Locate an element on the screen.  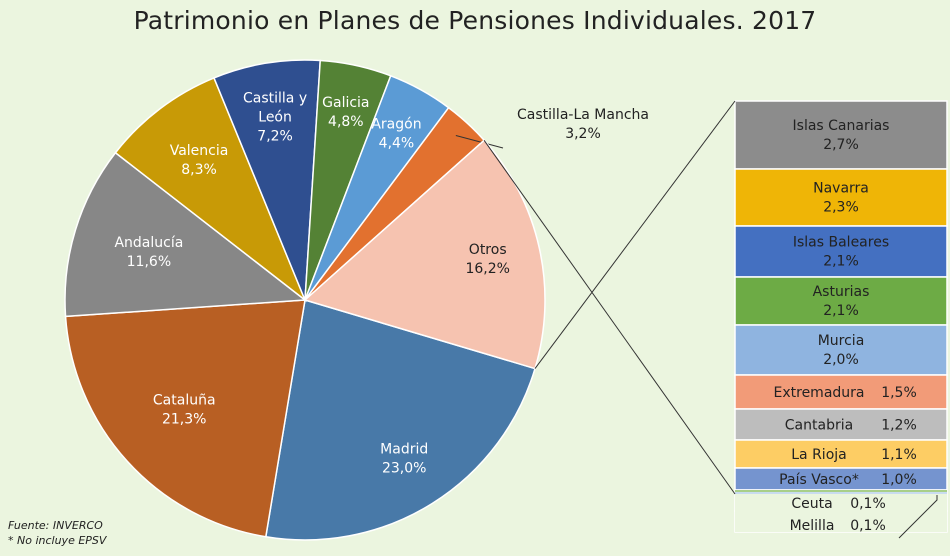
bar-segment-islas-baleares-value: 2,1% is located at coordinates (841, 262).